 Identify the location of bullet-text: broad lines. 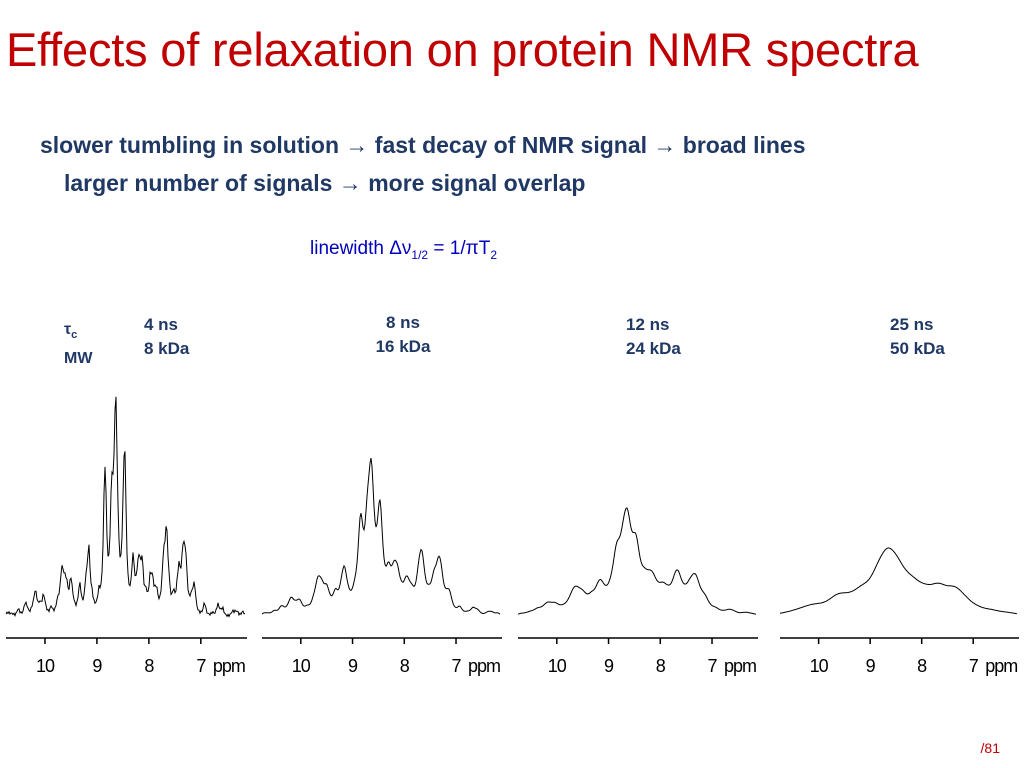
(744, 145).